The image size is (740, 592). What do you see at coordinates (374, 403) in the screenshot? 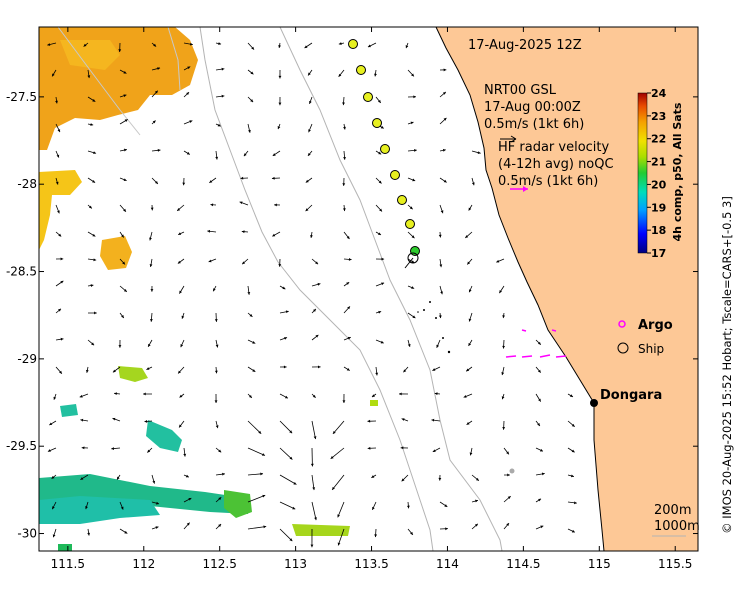
I see `sst-patch-dot-a` at bounding box center [374, 403].